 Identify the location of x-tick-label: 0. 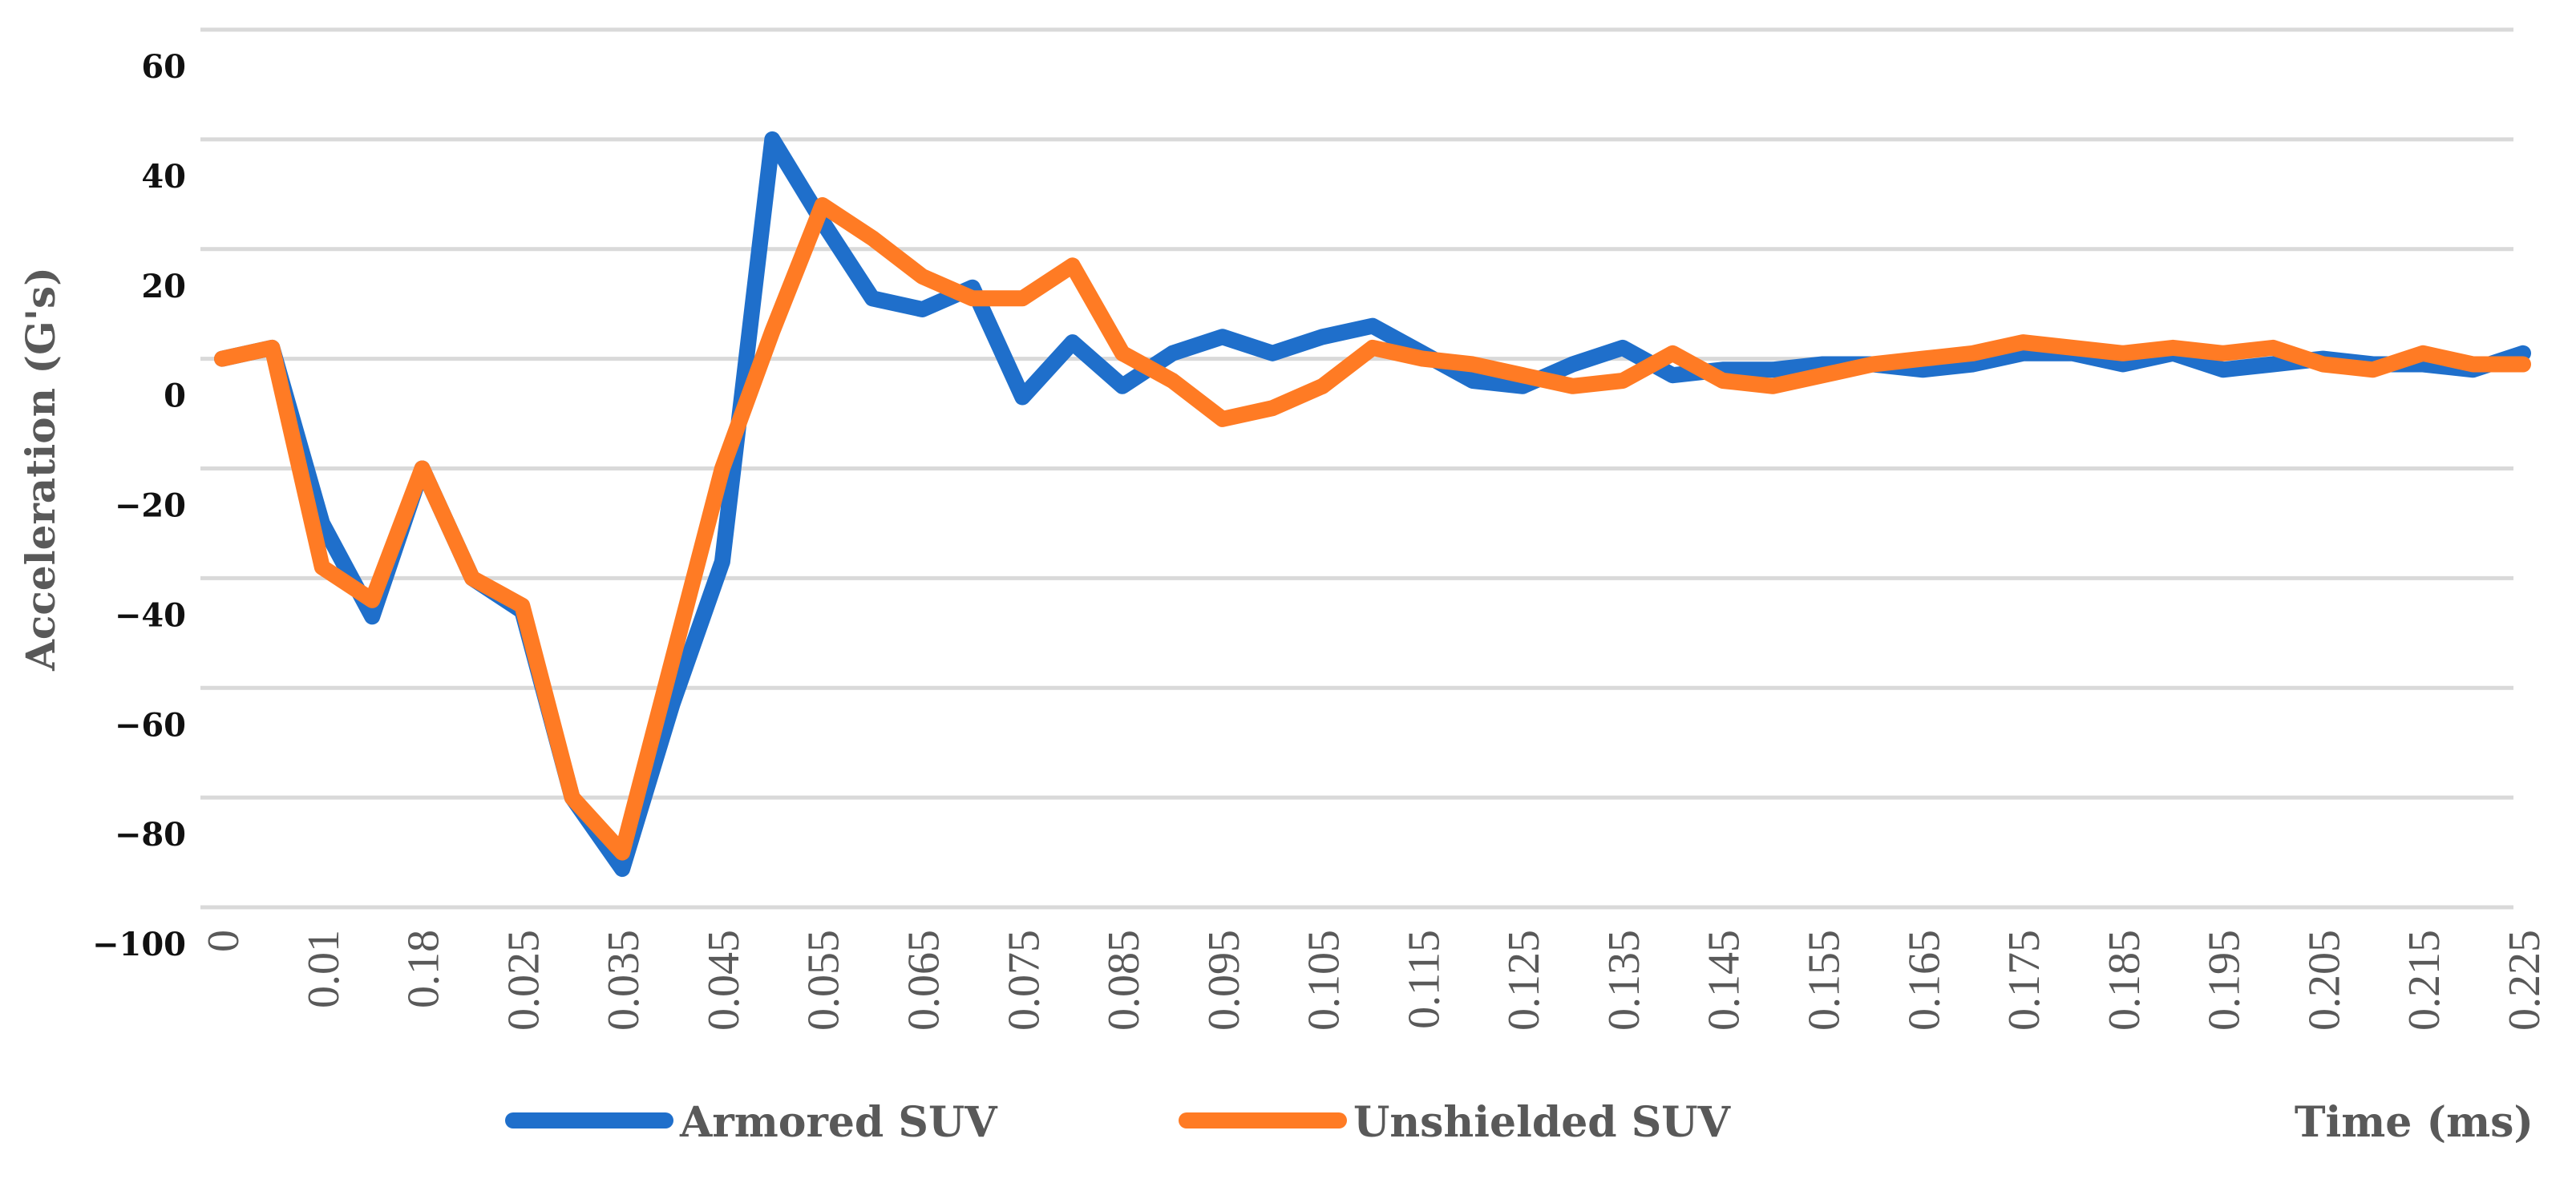
(224, 941).